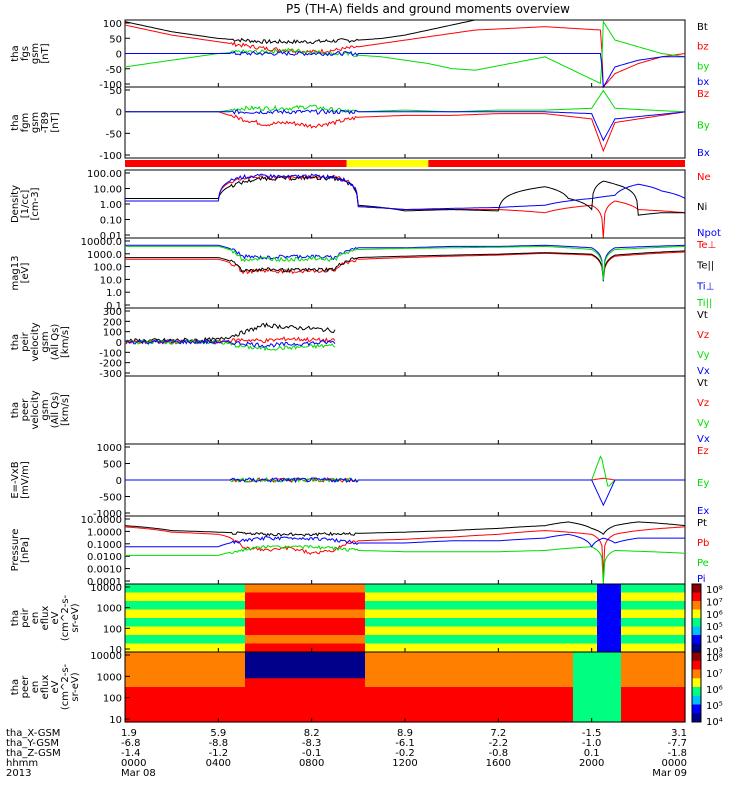  What do you see at coordinates (696, 605) in the screenshot?
I see `colorbar-segment` at bounding box center [696, 605].